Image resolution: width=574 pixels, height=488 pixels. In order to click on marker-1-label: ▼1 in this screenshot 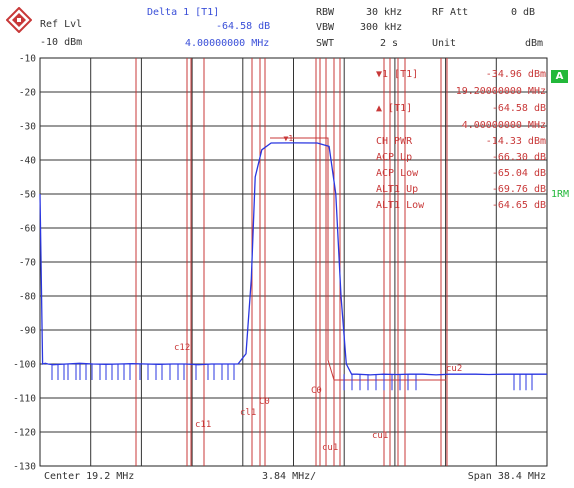, I will do `click(289, 138)`.